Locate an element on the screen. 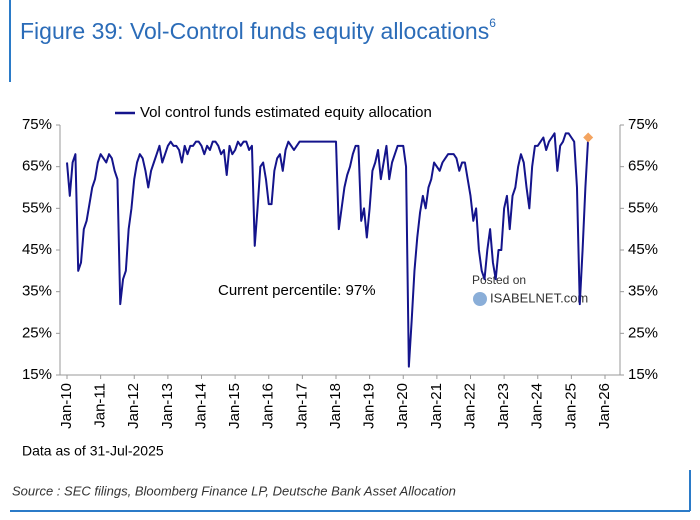 The width and height of the screenshot is (700, 520). x-tick-label: Jan-20 is located at coordinates (402, 406).